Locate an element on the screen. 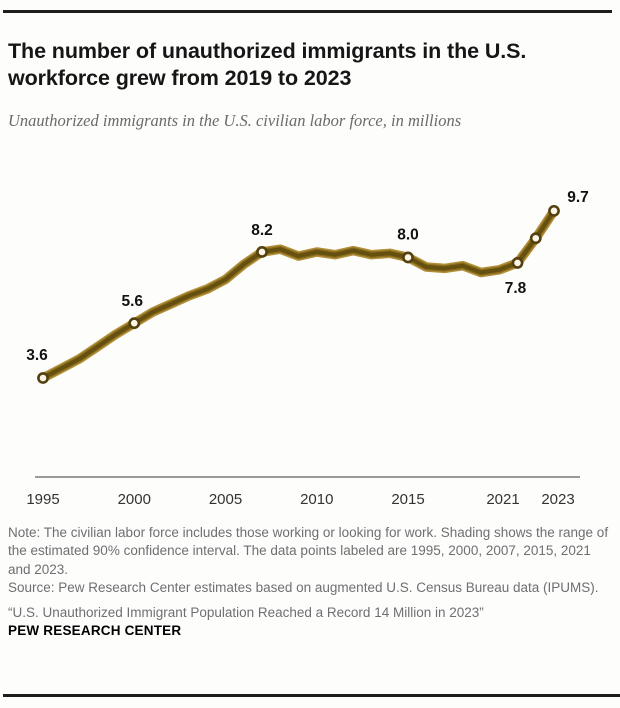  x-axis-tick-label-2000: 2000 is located at coordinates (134, 499).